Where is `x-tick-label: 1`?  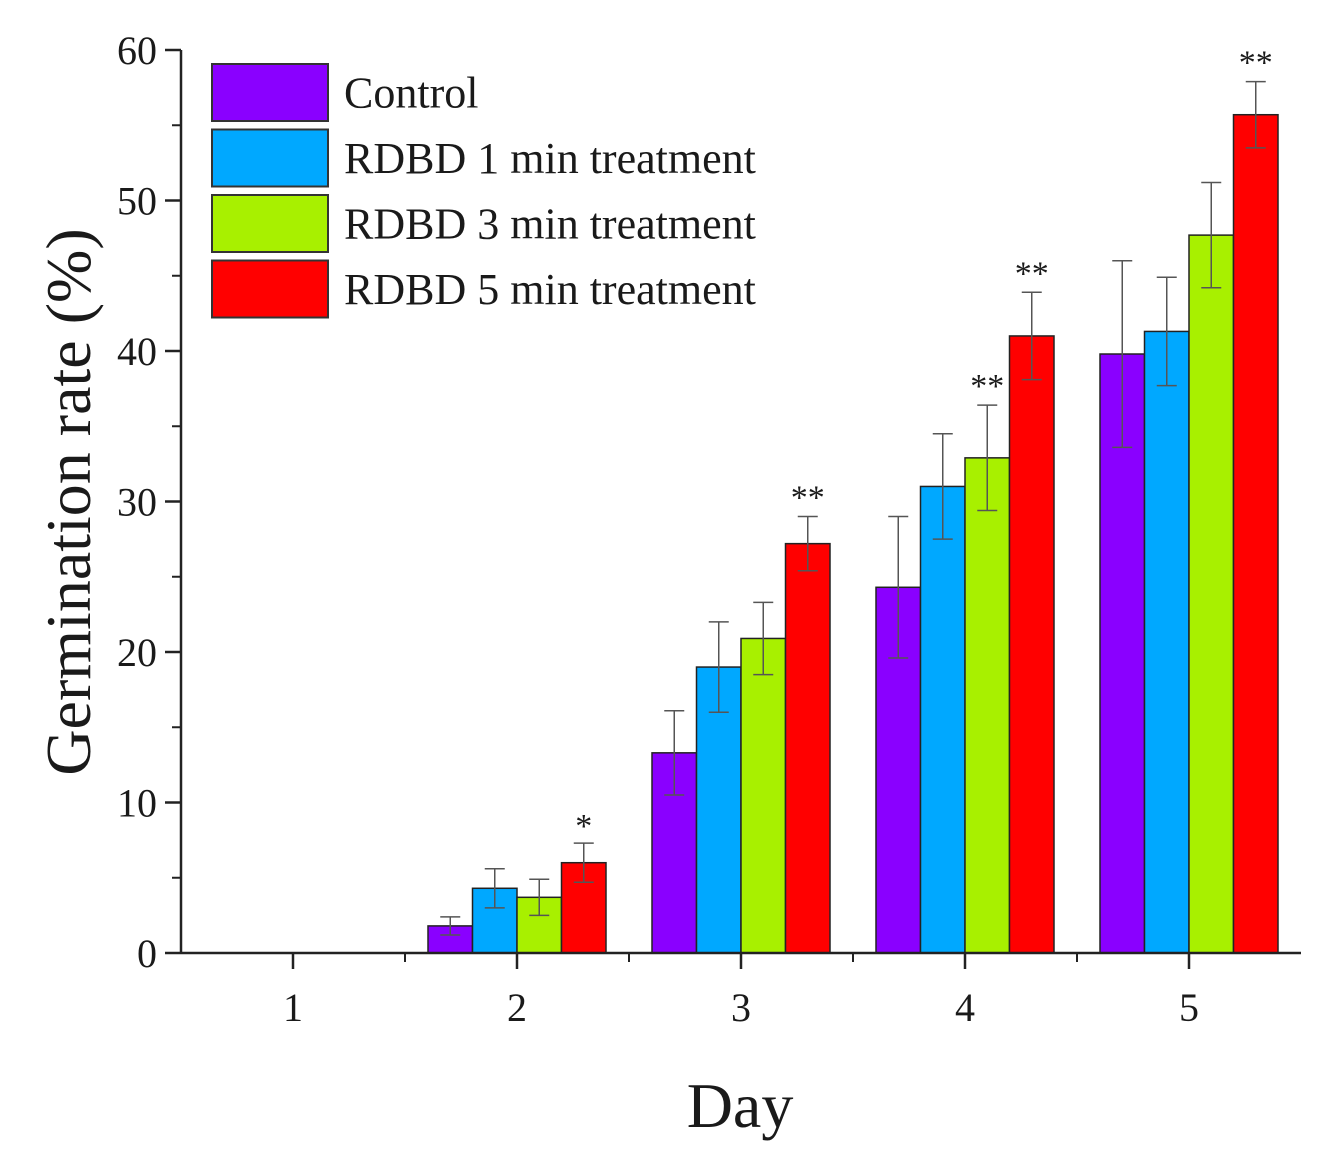 x-tick-label: 1 is located at coordinates (293, 1007).